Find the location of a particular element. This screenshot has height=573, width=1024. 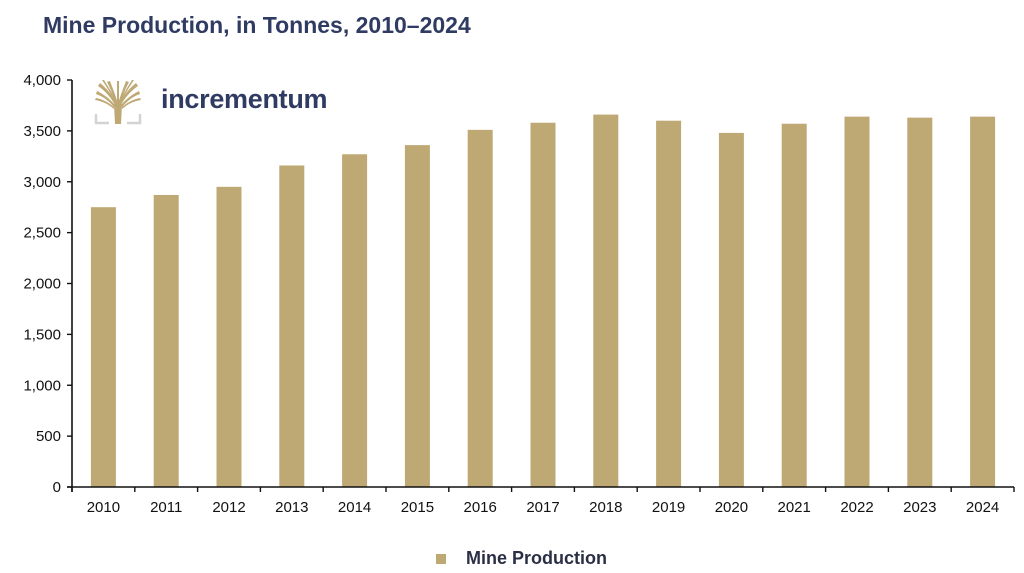

x-tick-label: 2014 is located at coordinates (354, 507).